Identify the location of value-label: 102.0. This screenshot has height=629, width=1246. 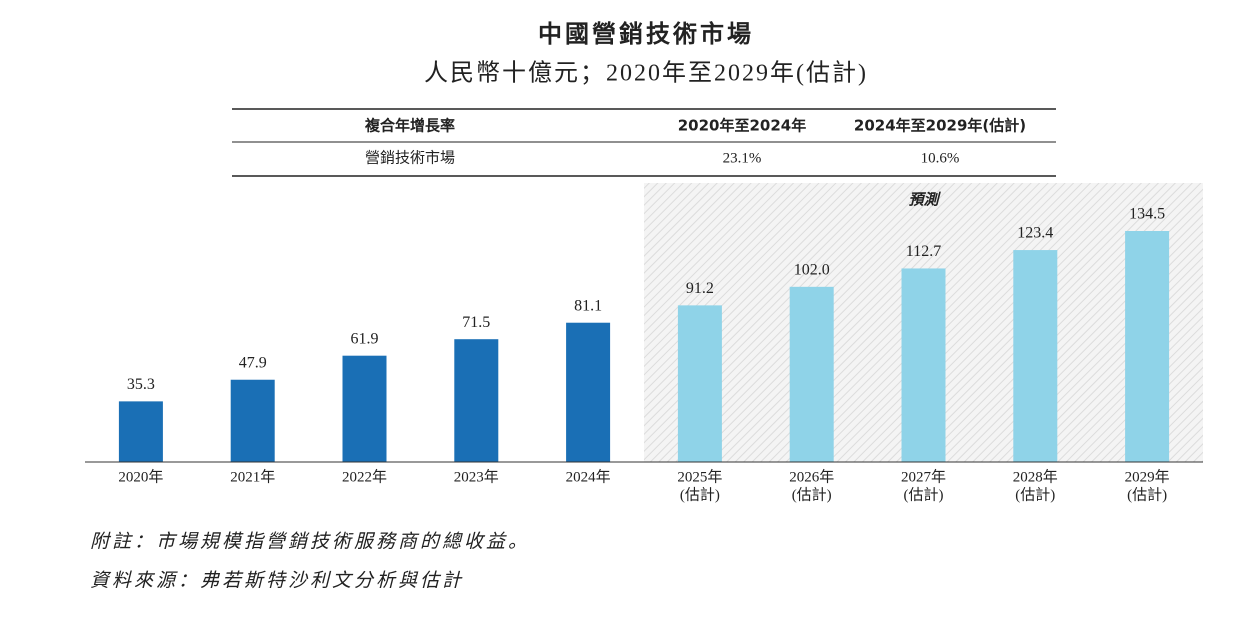
(812, 269).